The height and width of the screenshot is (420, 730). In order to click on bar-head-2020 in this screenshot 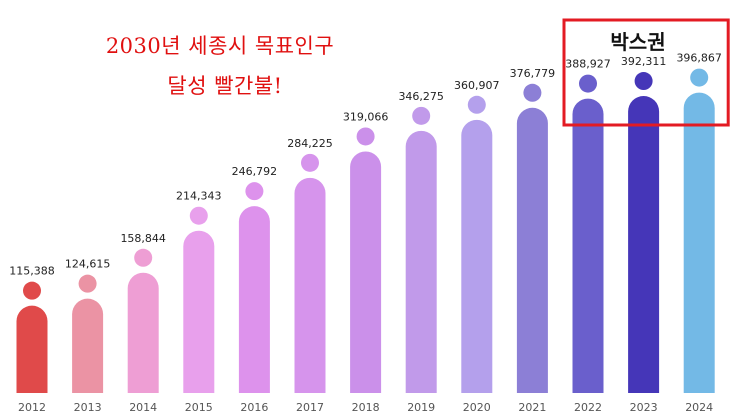, I will do `click(476, 104)`.